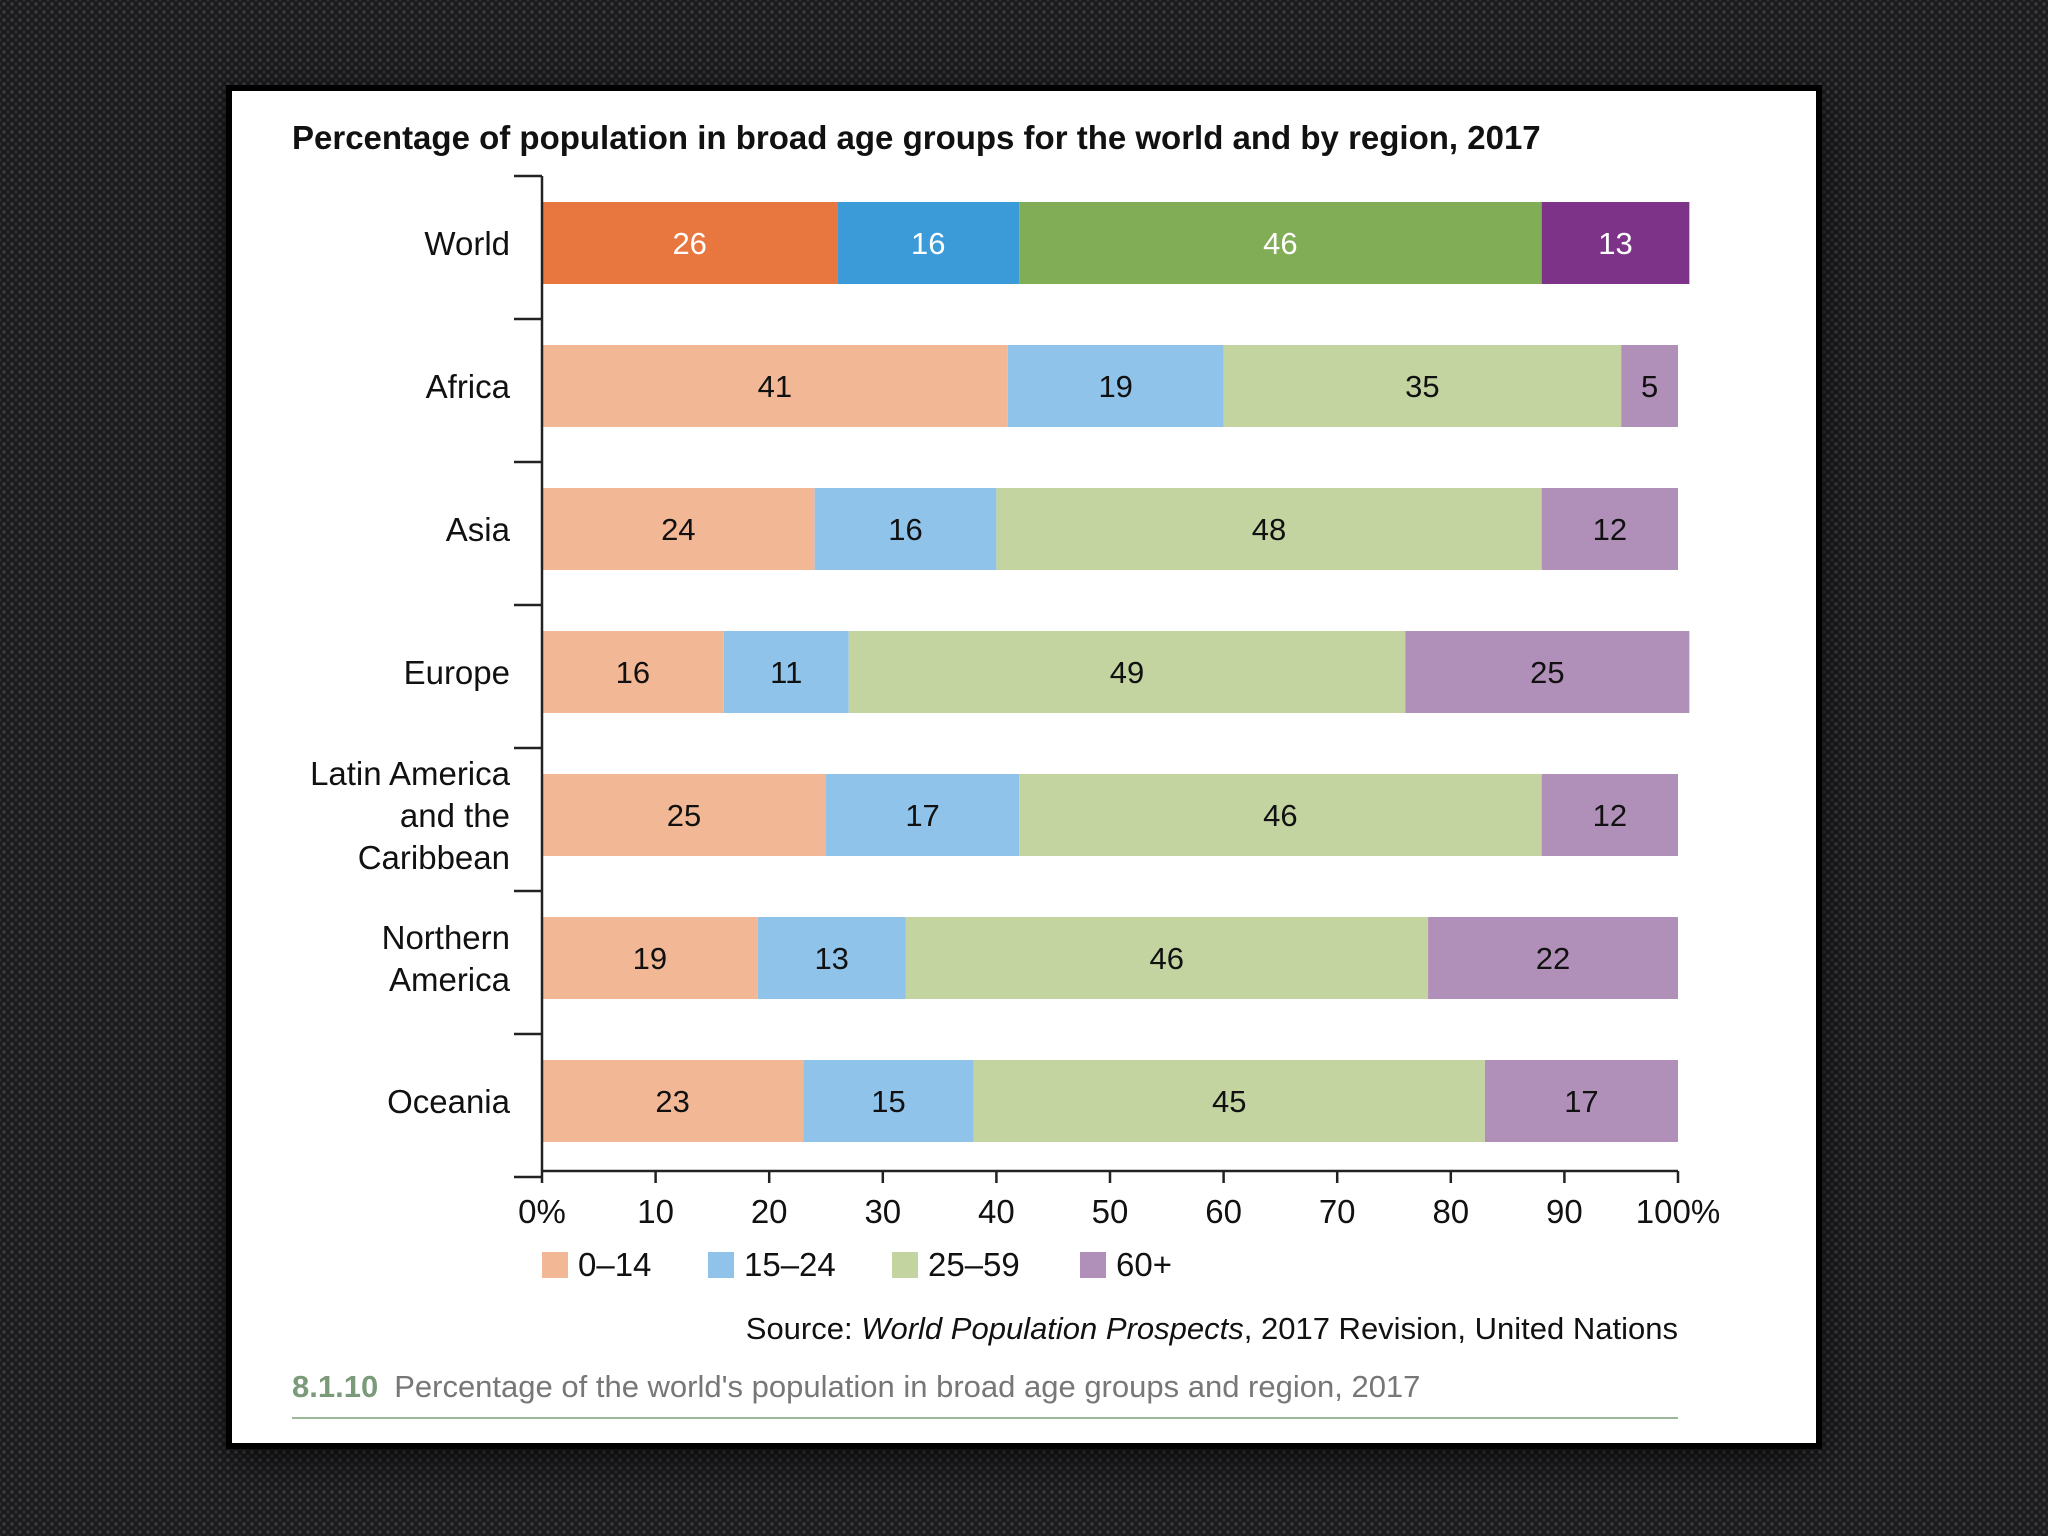  Describe the element at coordinates (449, 1101) in the screenshot. I see `category-label: Oceania` at that location.